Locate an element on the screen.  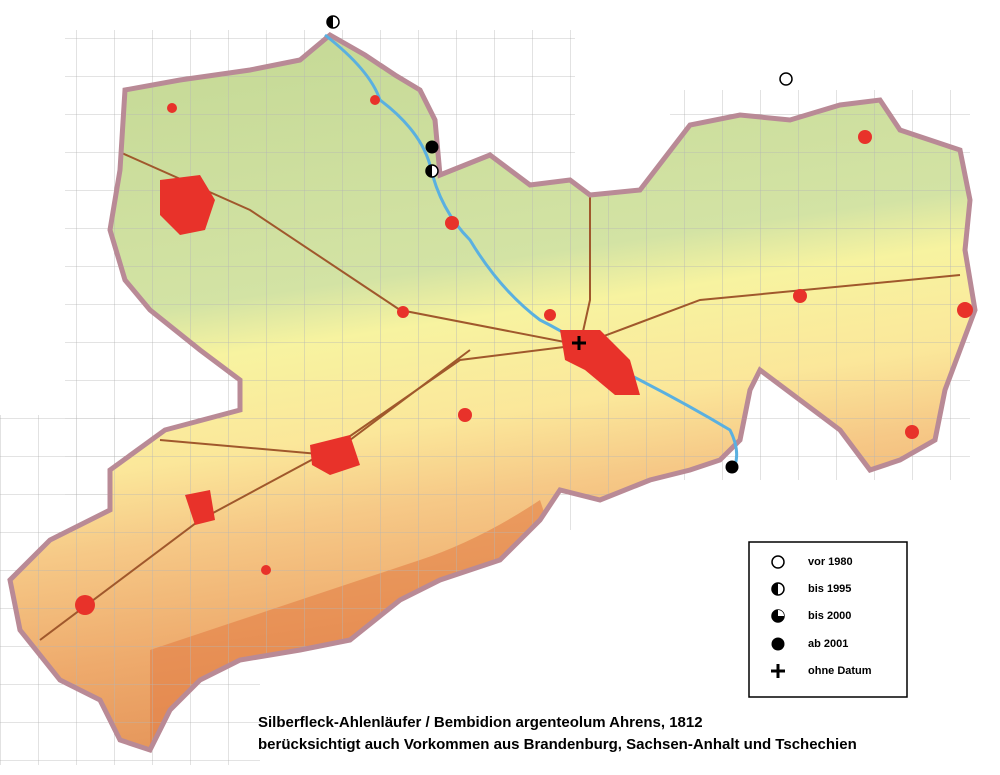
legend-label: ohne Datum is located at coordinates (840, 671).